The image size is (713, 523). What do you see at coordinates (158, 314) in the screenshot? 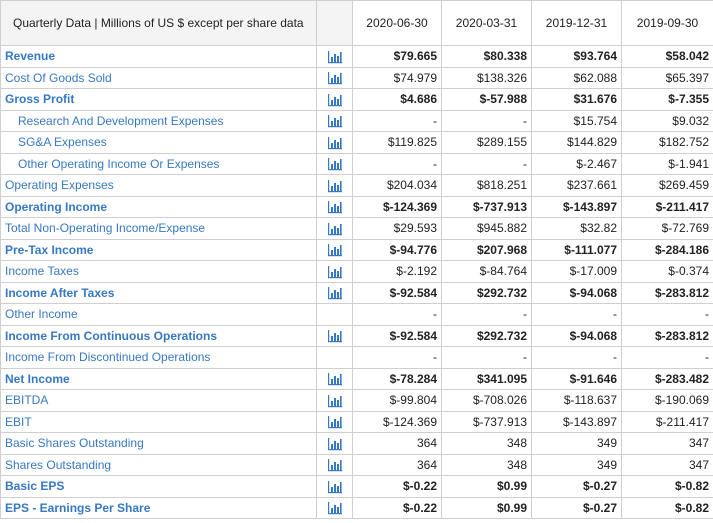
I see `row-label-link: Other Income` at bounding box center [158, 314].